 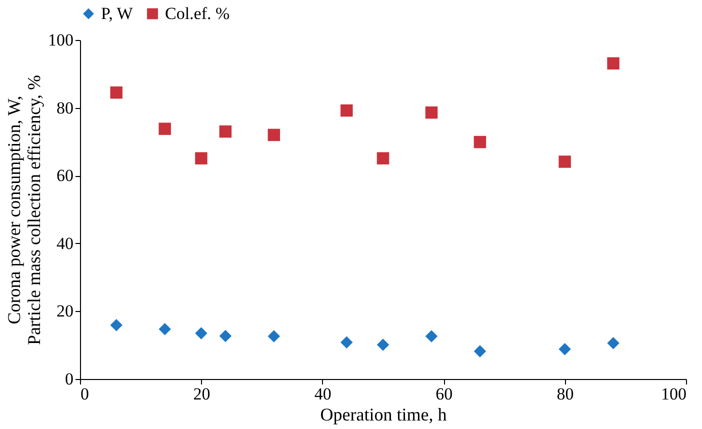 What do you see at coordinates (34, 210) in the screenshot?
I see `text: Particle mass collection efficiency, %` at bounding box center [34, 210].